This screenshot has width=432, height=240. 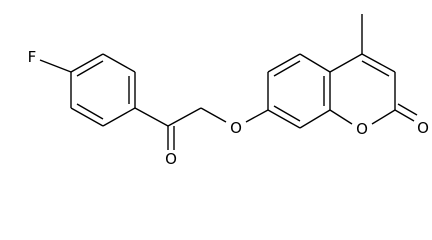 I want to click on atom-label: F, so click(x=32, y=57).